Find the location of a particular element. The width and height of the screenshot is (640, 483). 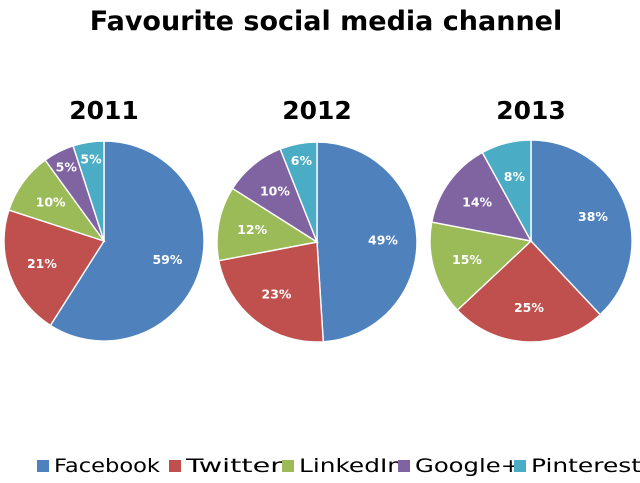

slice-label: 21% is located at coordinates (42, 263).